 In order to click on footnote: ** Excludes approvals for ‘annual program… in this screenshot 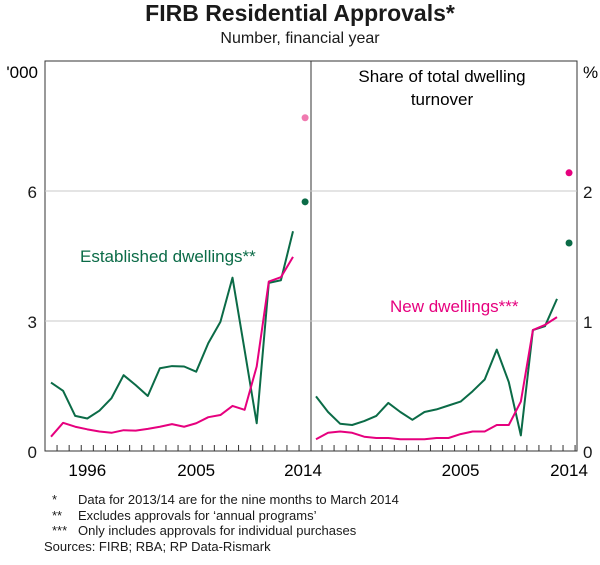, I will do `click(225, 516)`.